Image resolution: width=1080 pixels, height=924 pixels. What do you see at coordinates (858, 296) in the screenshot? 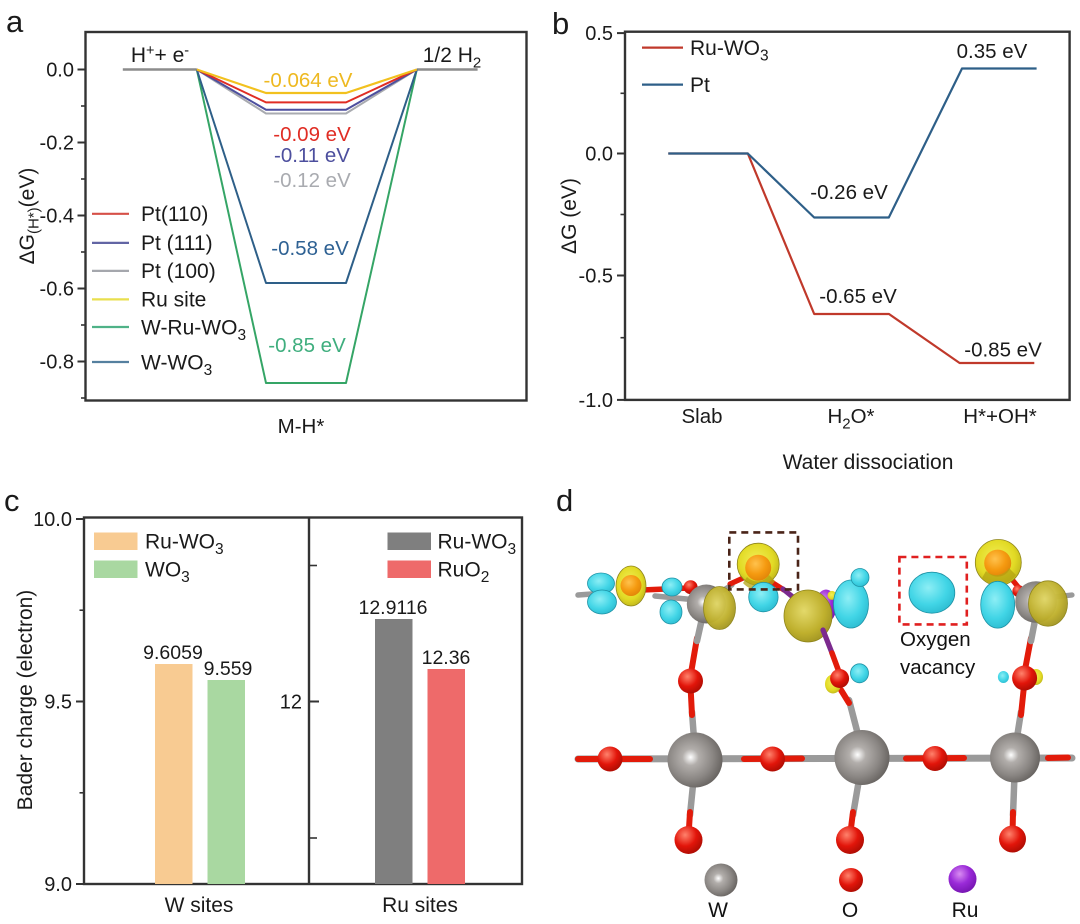
I see `svg-text: -0.65 eV` at bounding box center [858, 296].